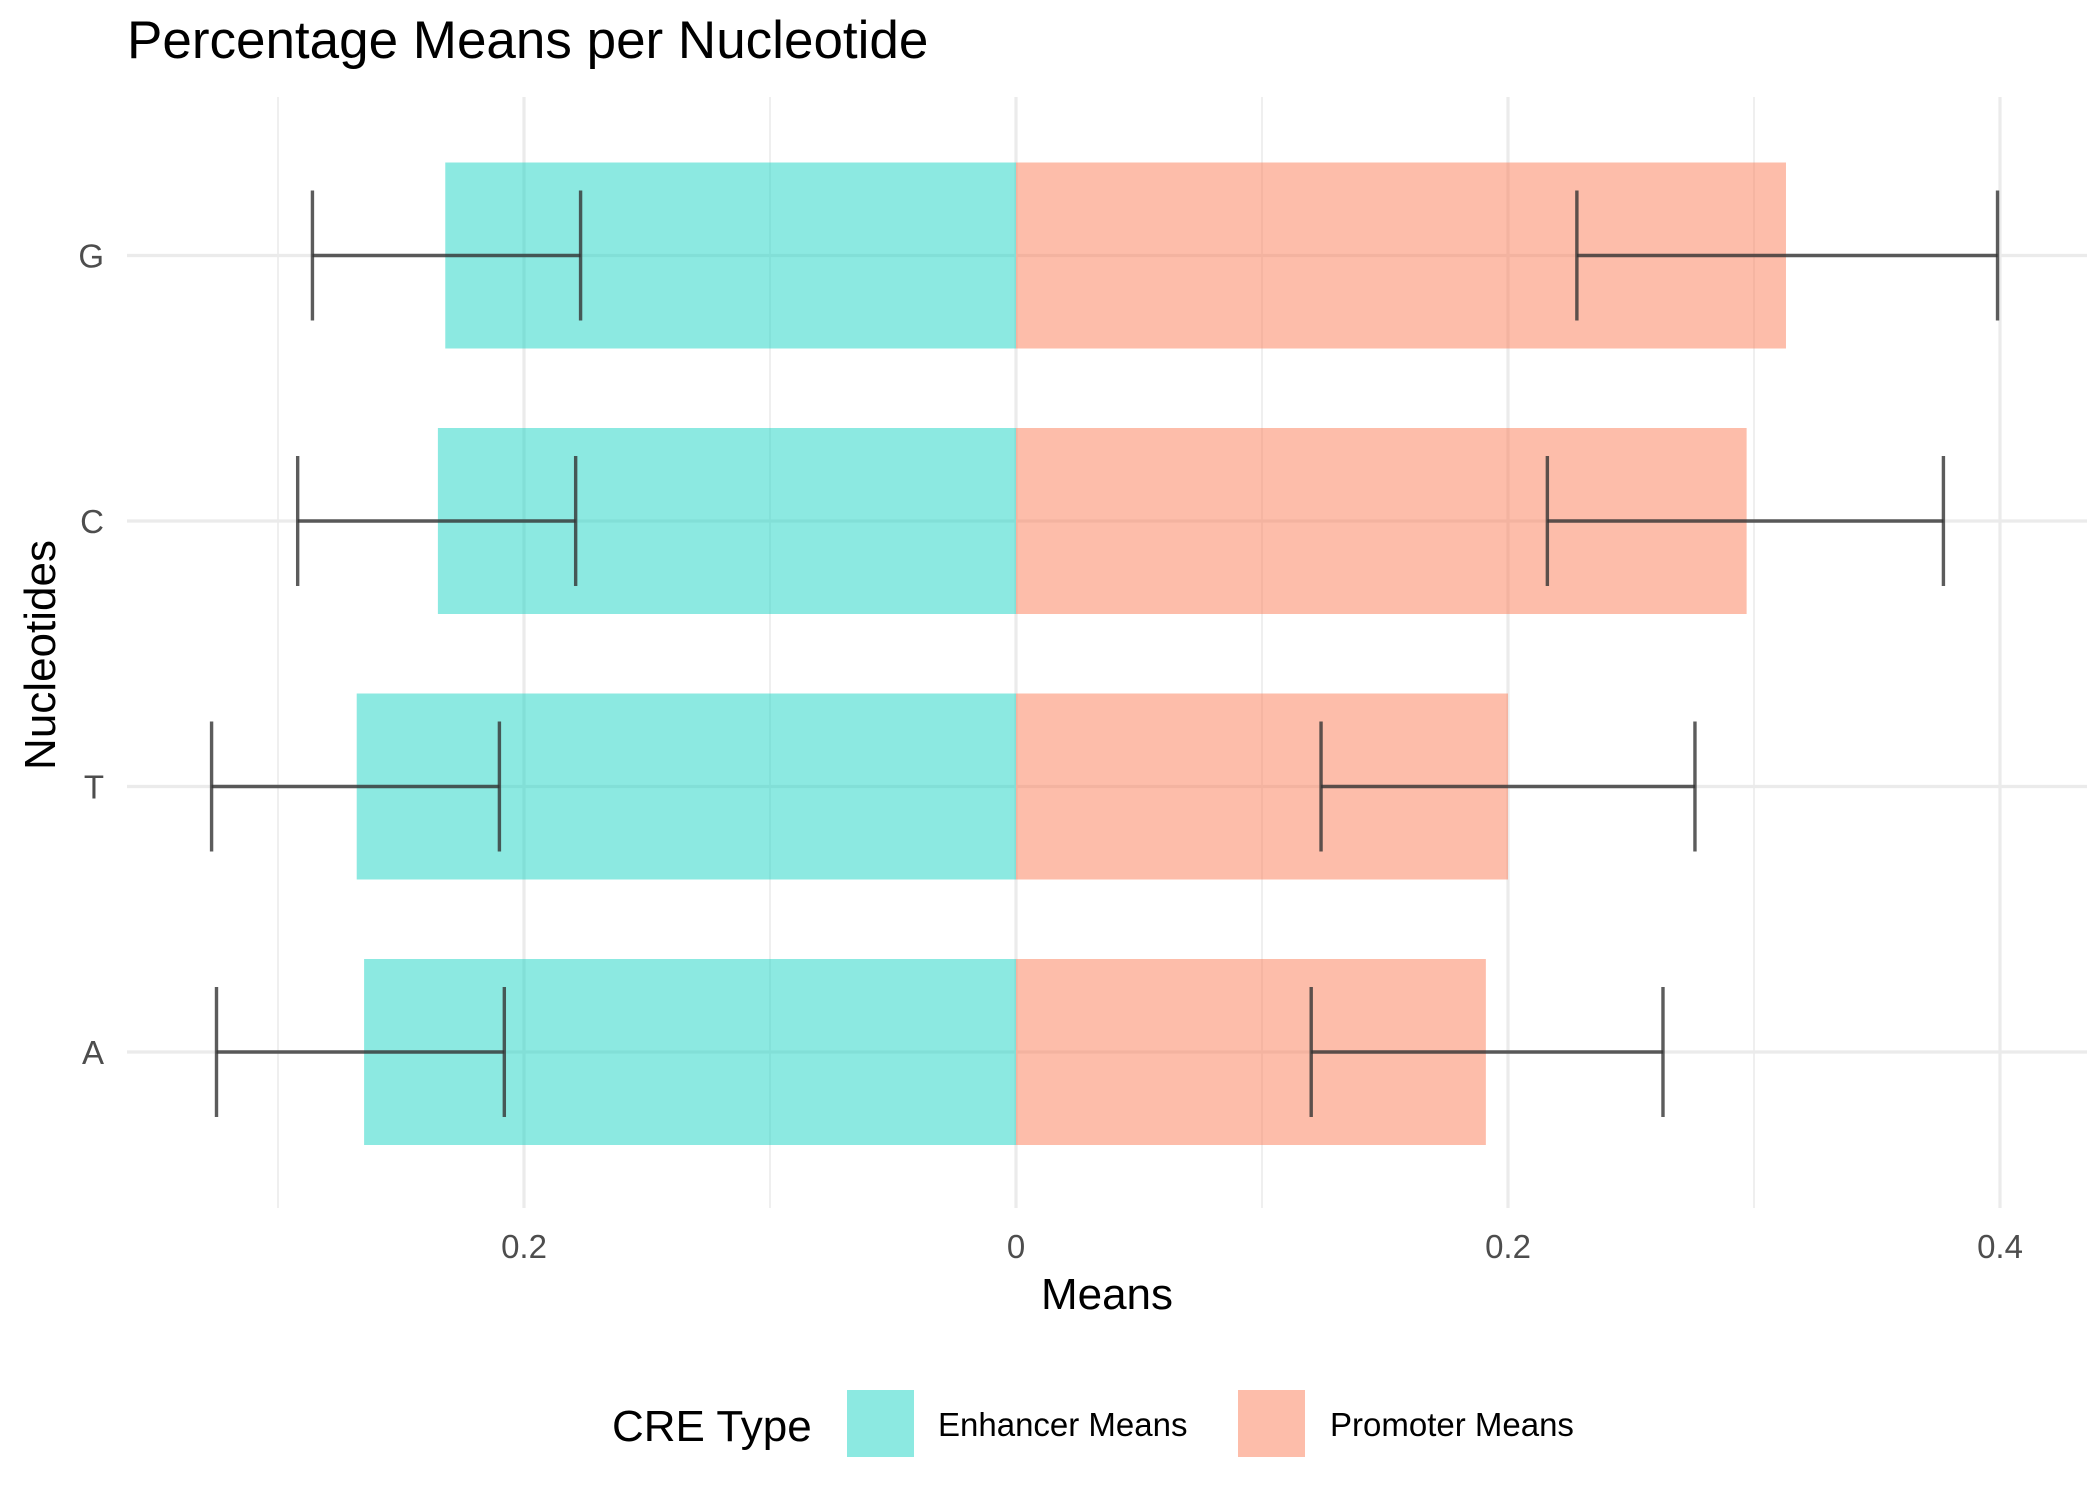  Describe the element at coordinates (446, 255) in the screenshot. I see `error-bar-enhancer-g` at that location.